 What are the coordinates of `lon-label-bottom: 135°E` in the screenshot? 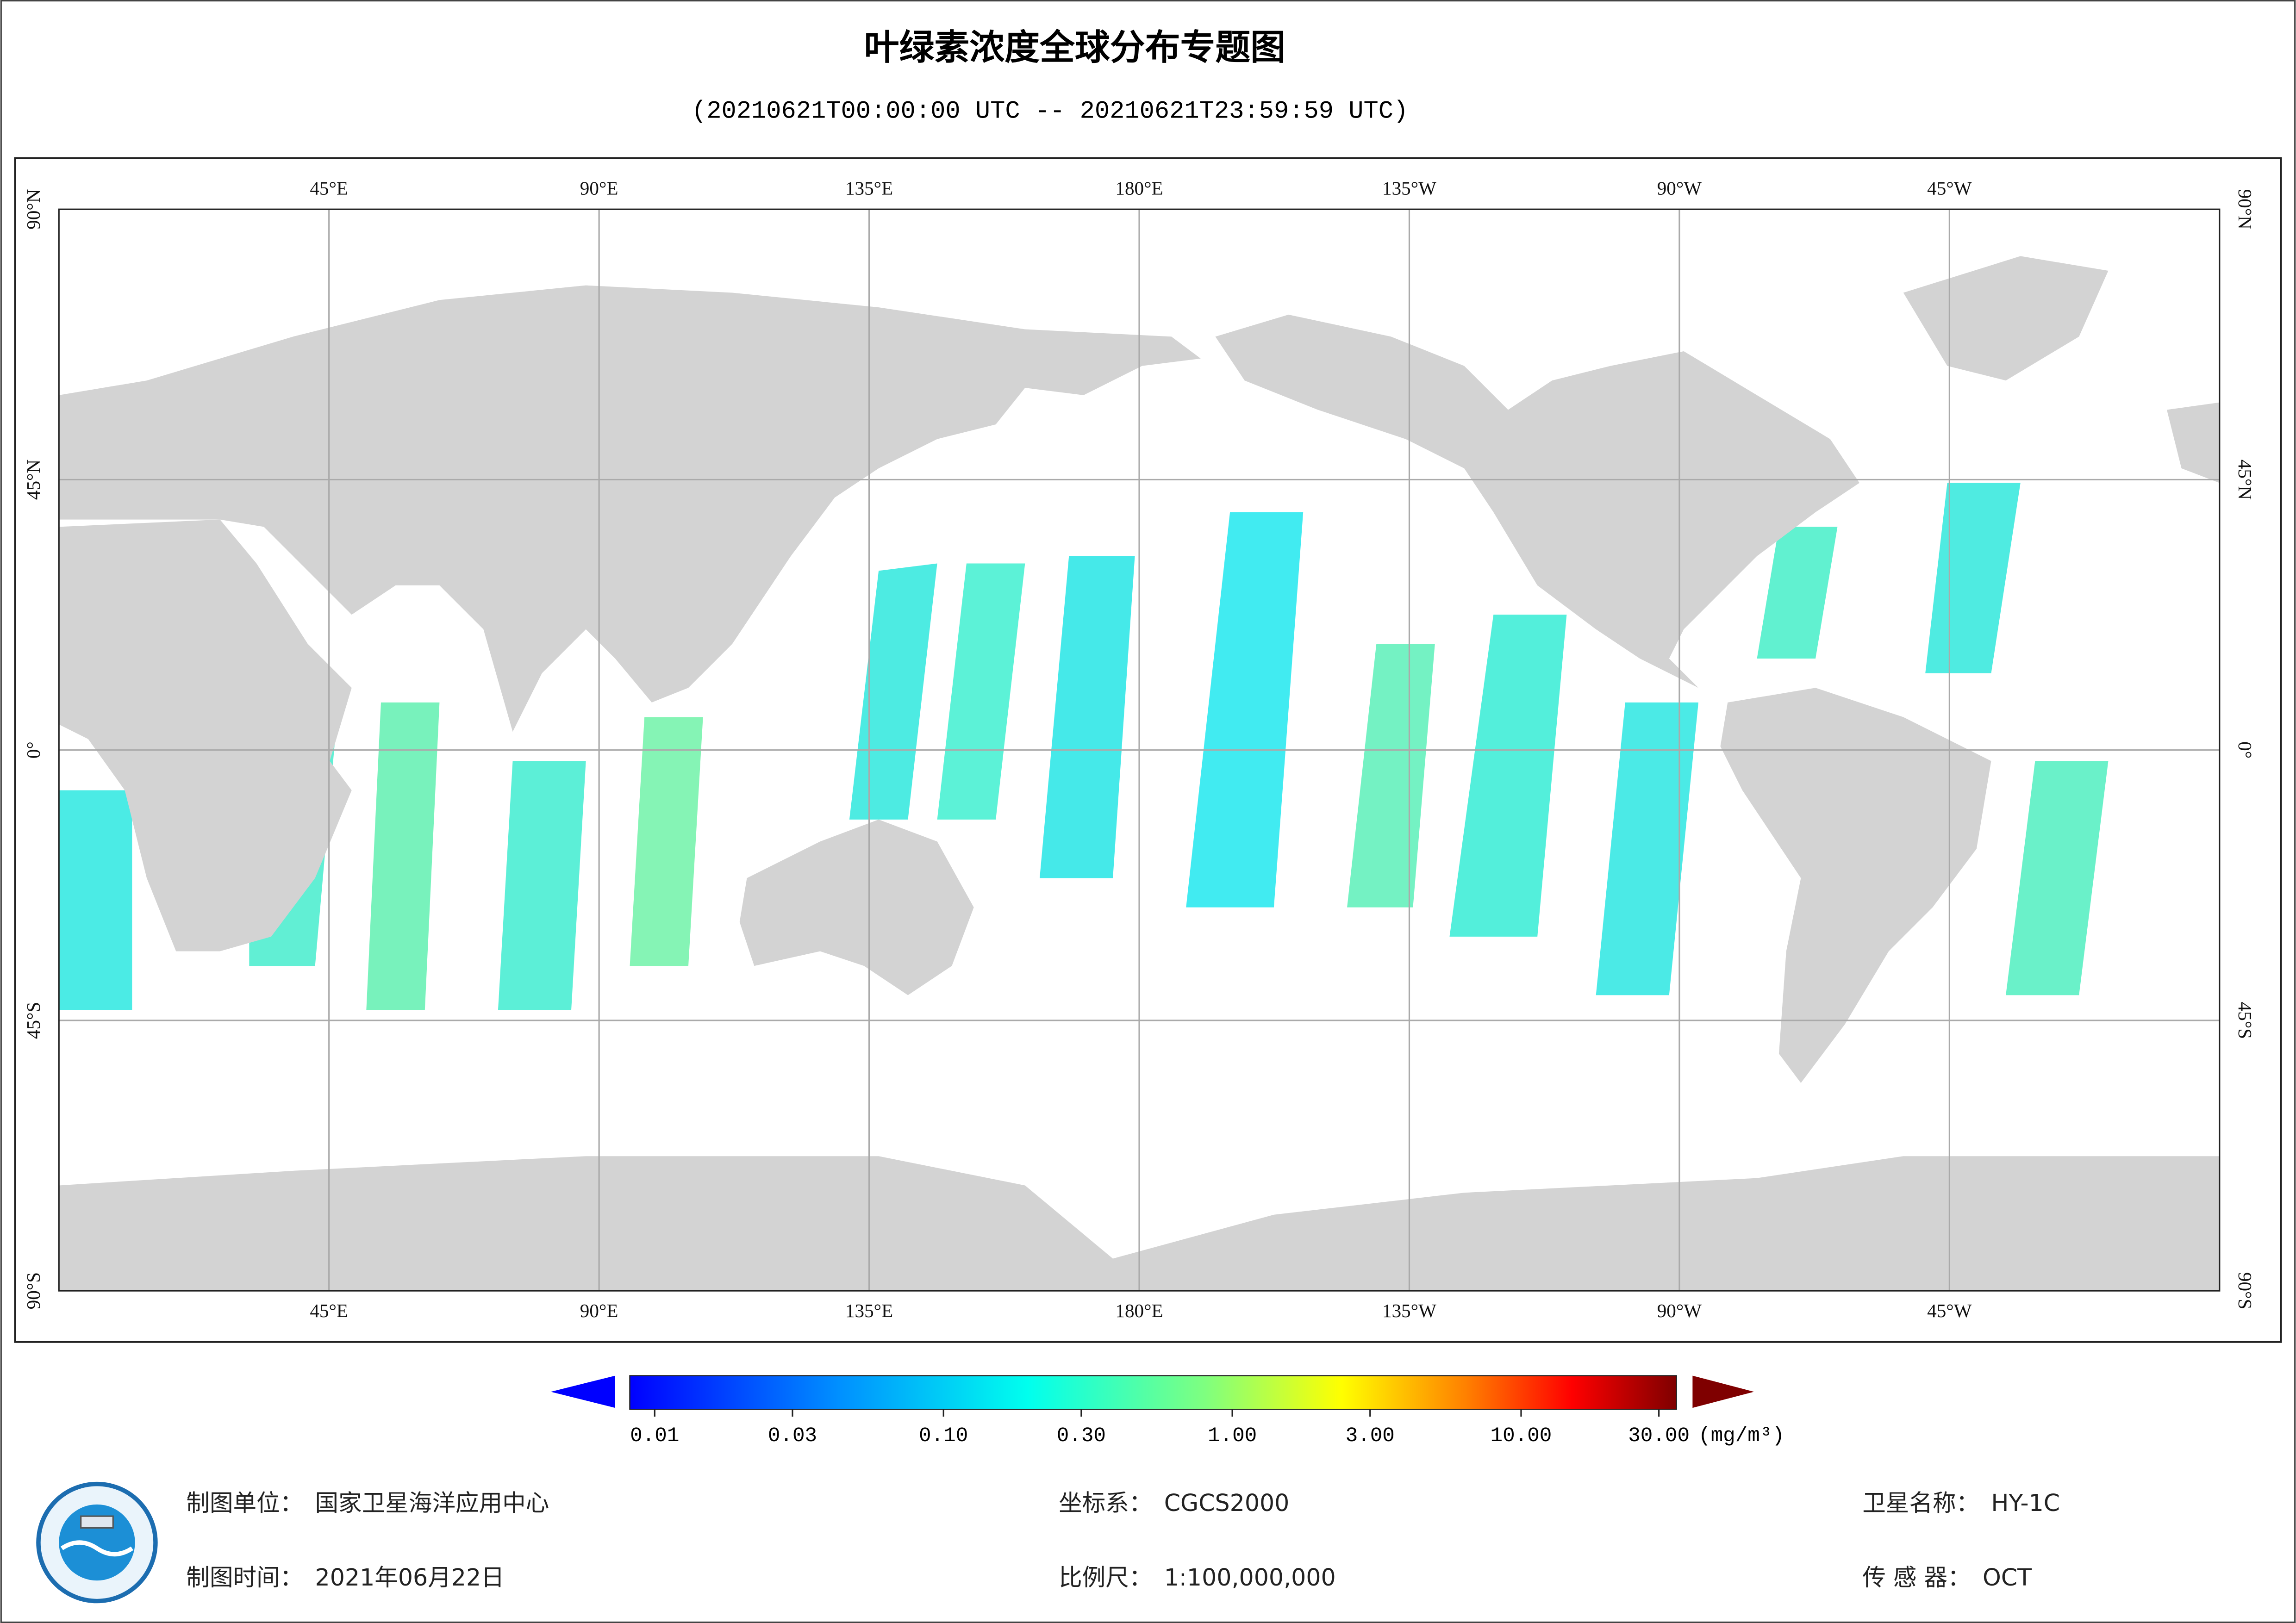 It's located at (869, 1310).